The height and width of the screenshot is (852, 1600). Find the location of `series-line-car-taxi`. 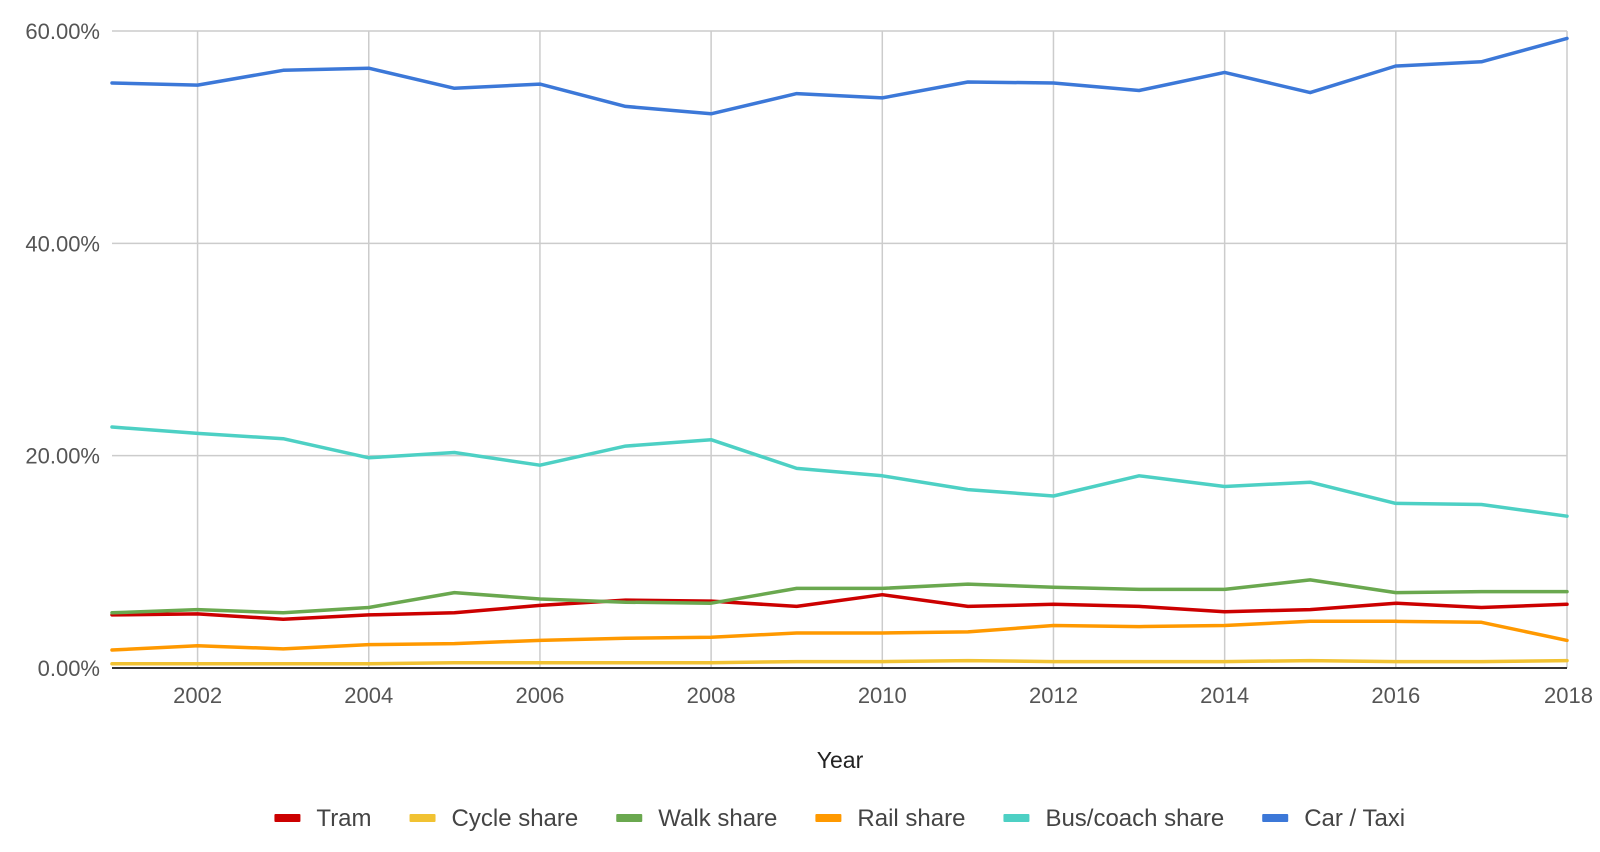

series-line-car-taxi is located at coordinates (839, 76).